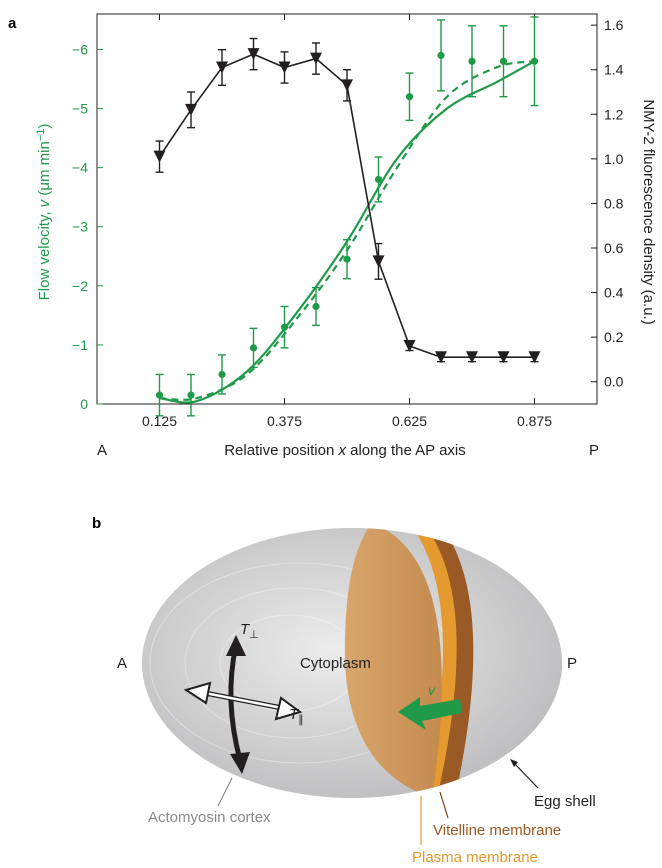 The height and width of the screenshot is (868, 662). I want to click on left-tick-label: 0, so click(84, 404).